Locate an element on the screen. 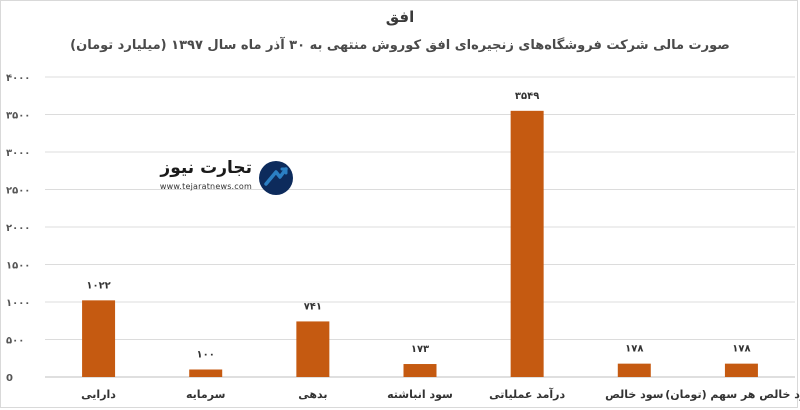  watermark-logo: تجارت نیوز www.tejaratnews.com is located at coordinates (226, 178).